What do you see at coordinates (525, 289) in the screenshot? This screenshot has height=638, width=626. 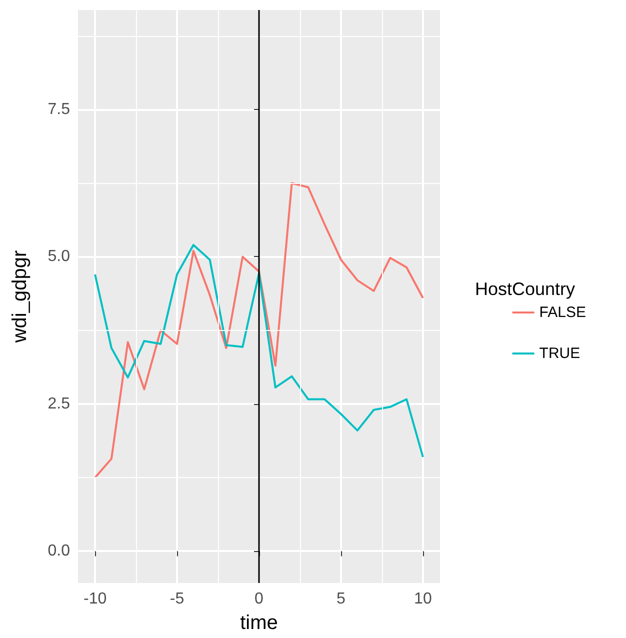 I see `legend-title: HostCountry` at bounding box center [525, 289].